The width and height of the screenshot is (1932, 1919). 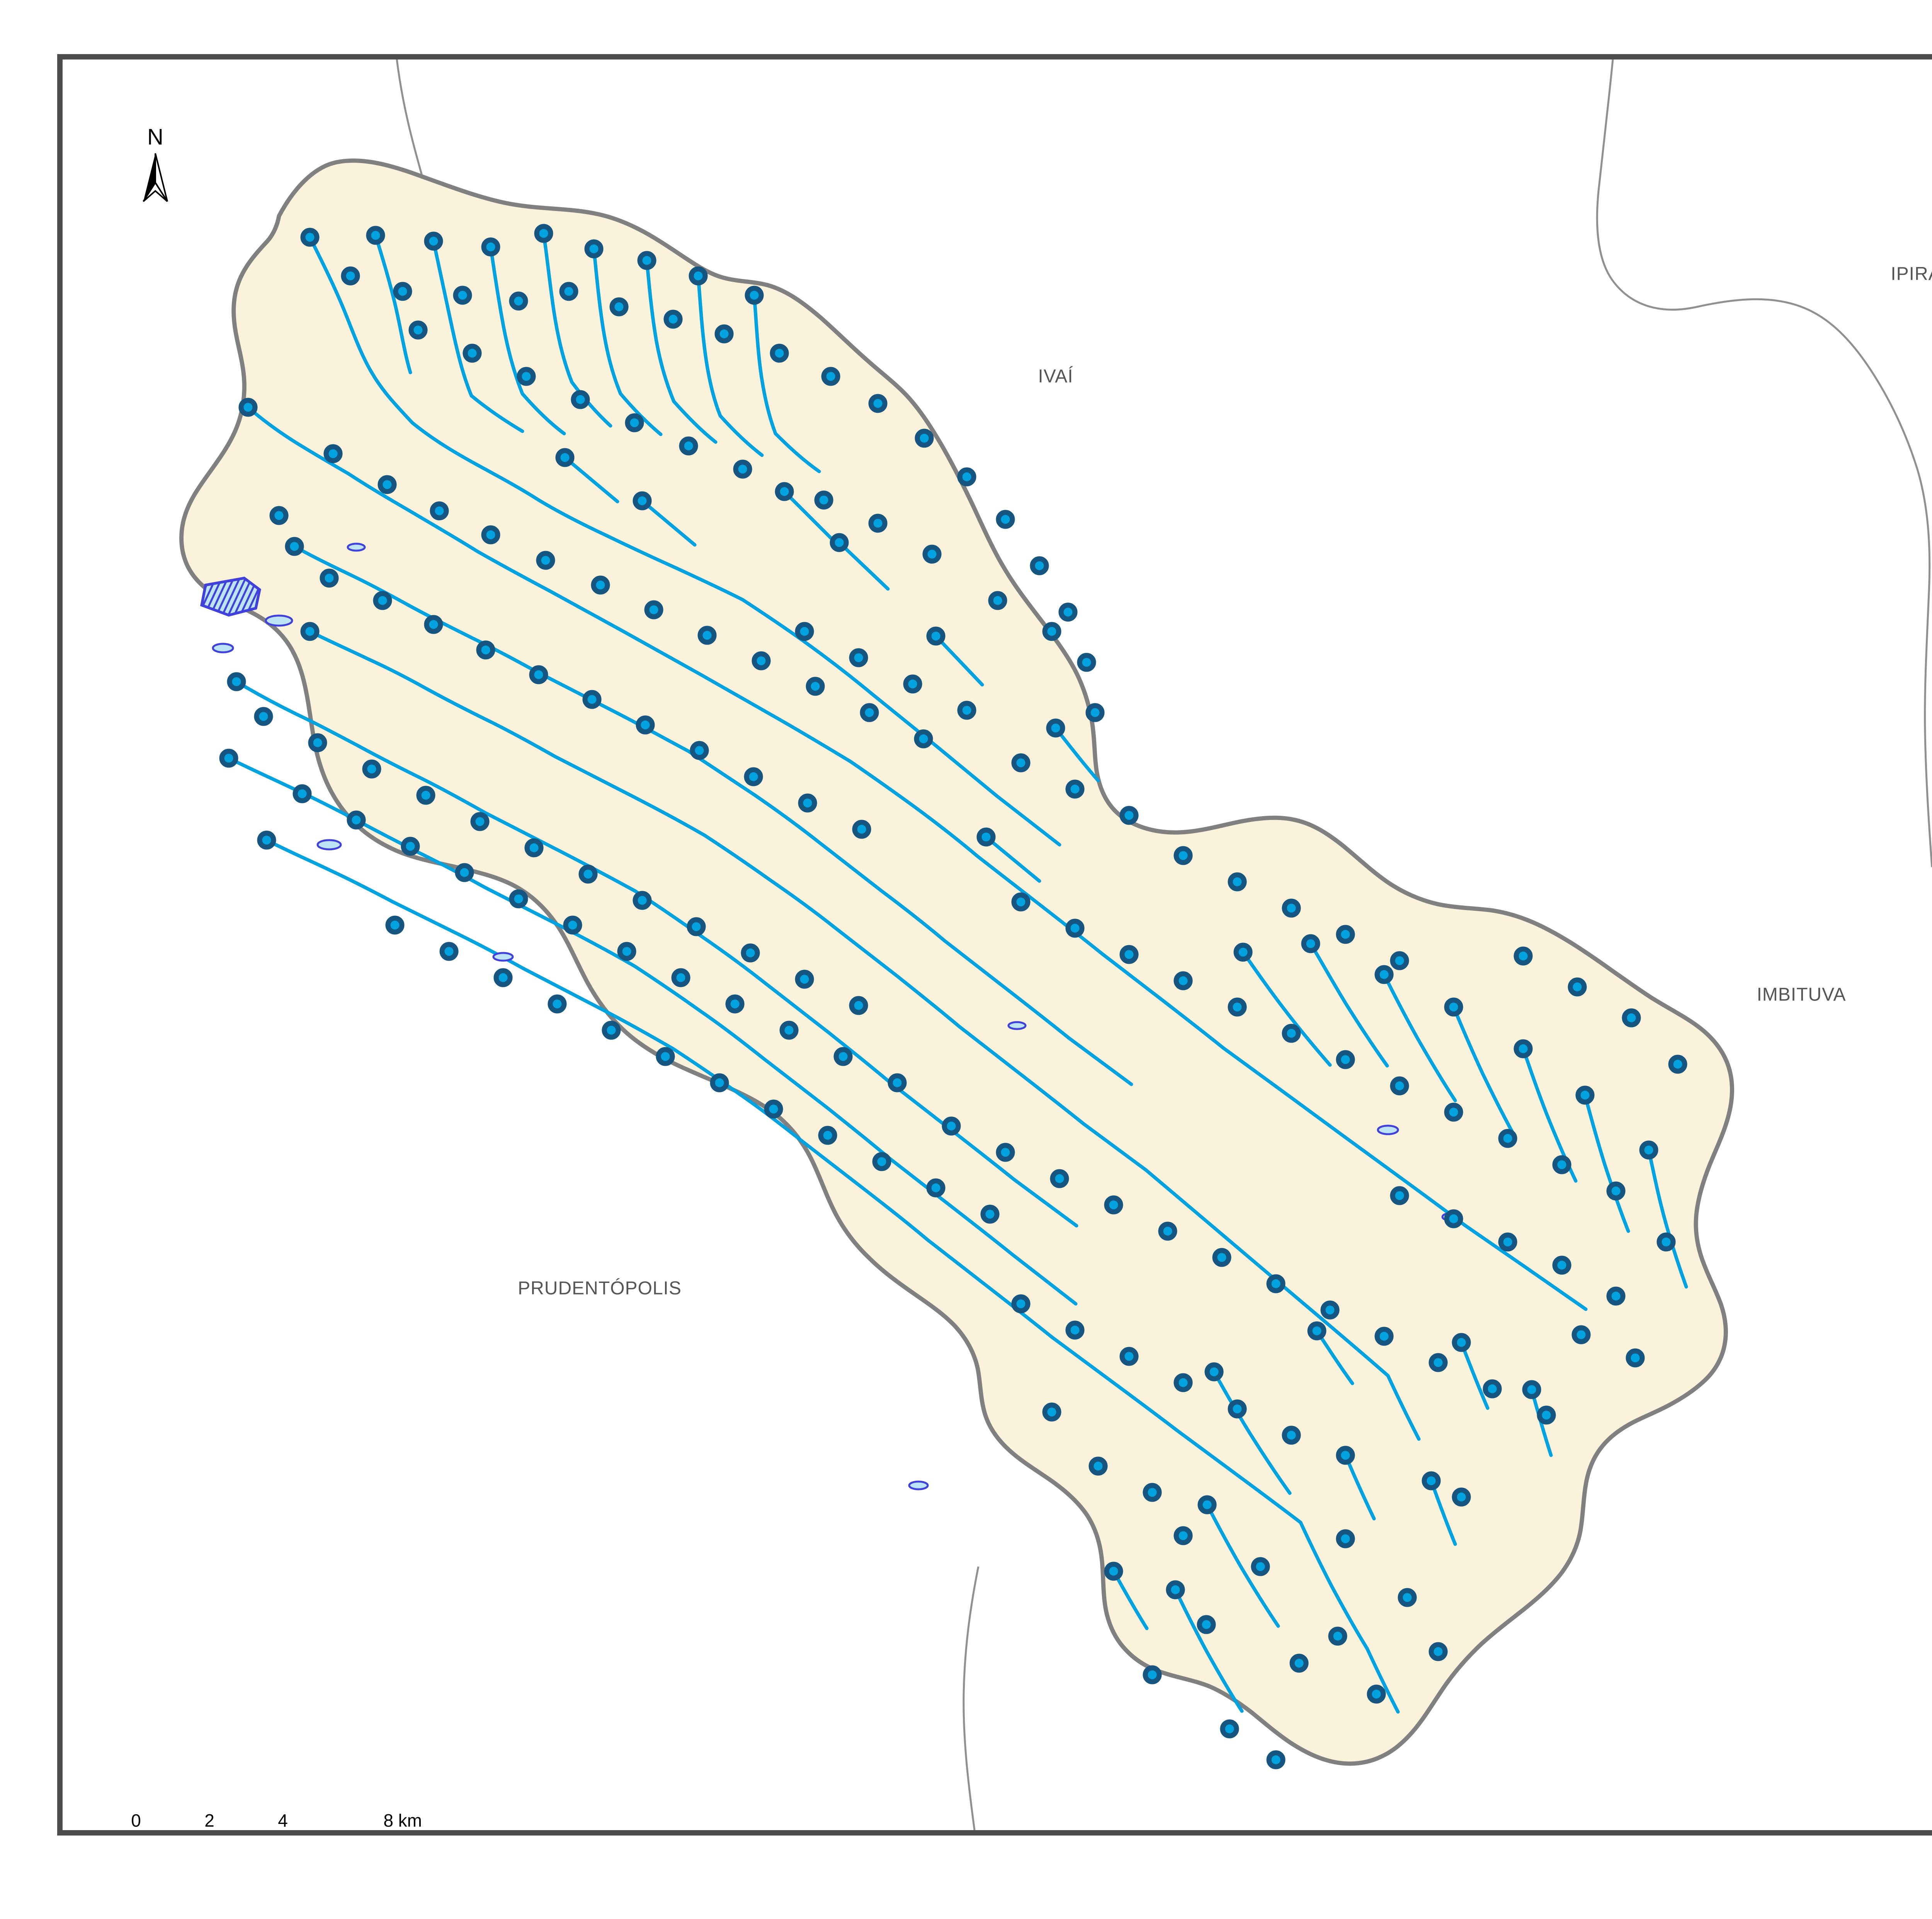 What do you see at coordinates (155, 137) in the screenshot?
I see `north-arrow-label: N` at bounding box center [155, 137].